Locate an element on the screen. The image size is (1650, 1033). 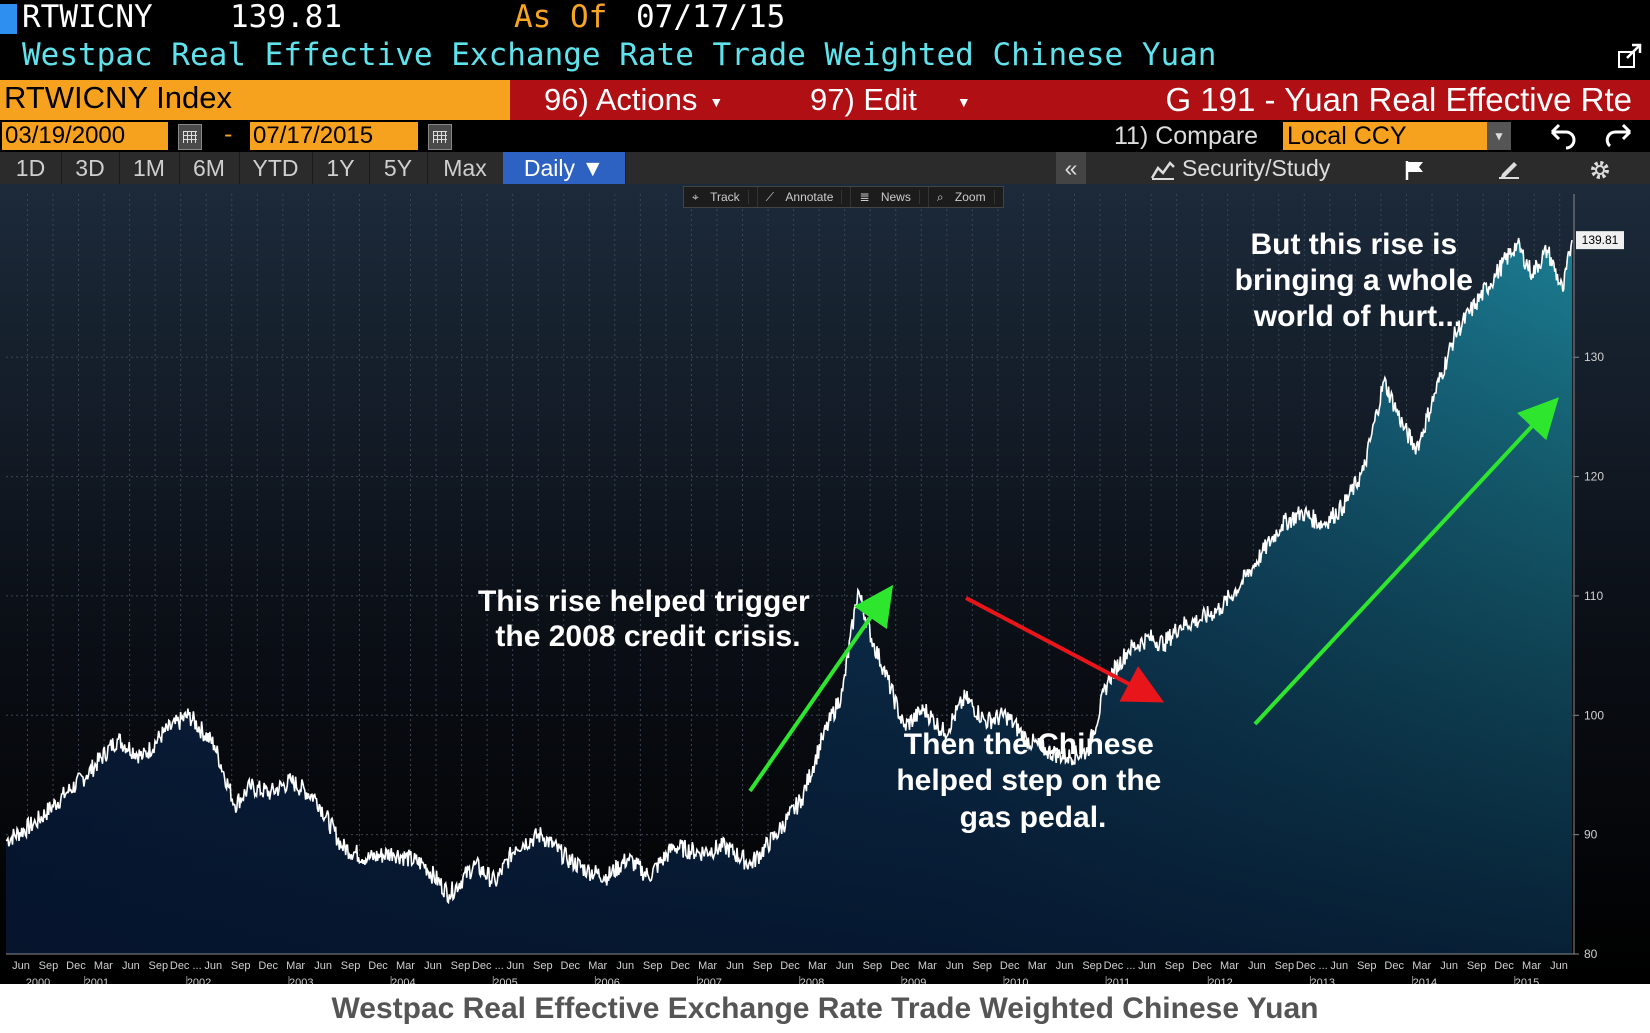
x-year-label: 2013 is located at coordinates (1322, 980).